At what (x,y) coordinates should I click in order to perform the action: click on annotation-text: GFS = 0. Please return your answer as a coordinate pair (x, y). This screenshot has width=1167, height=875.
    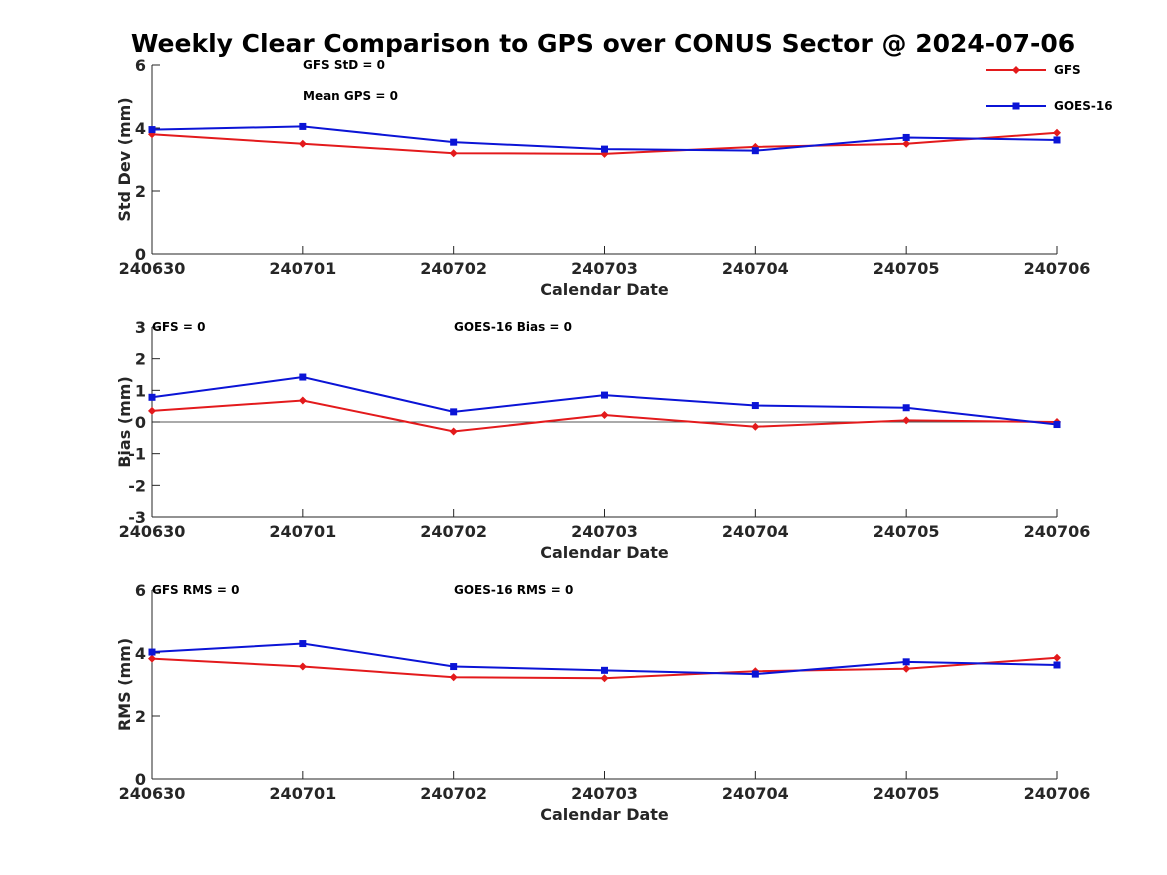
    Looking at the image, I should click on (178, 327).